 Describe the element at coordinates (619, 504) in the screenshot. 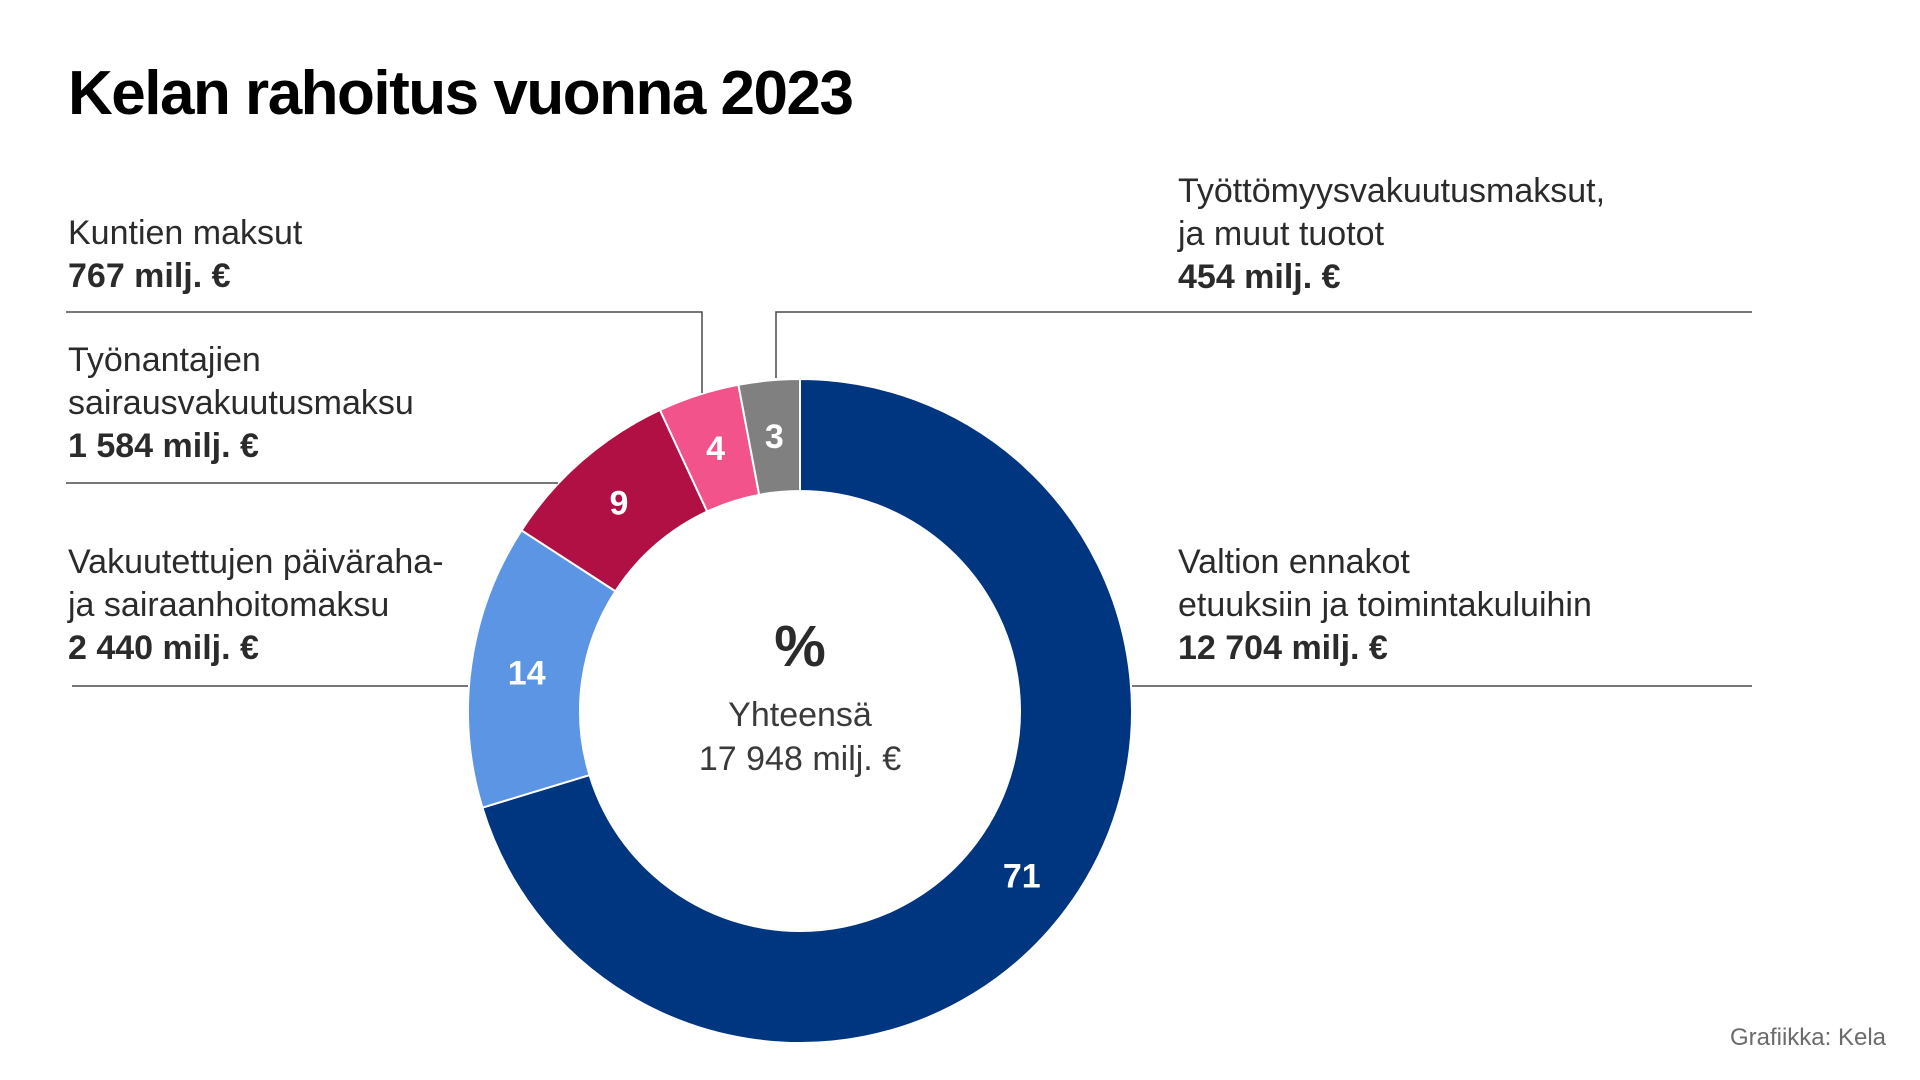

I see `slice-percent-label: 9` at that location.